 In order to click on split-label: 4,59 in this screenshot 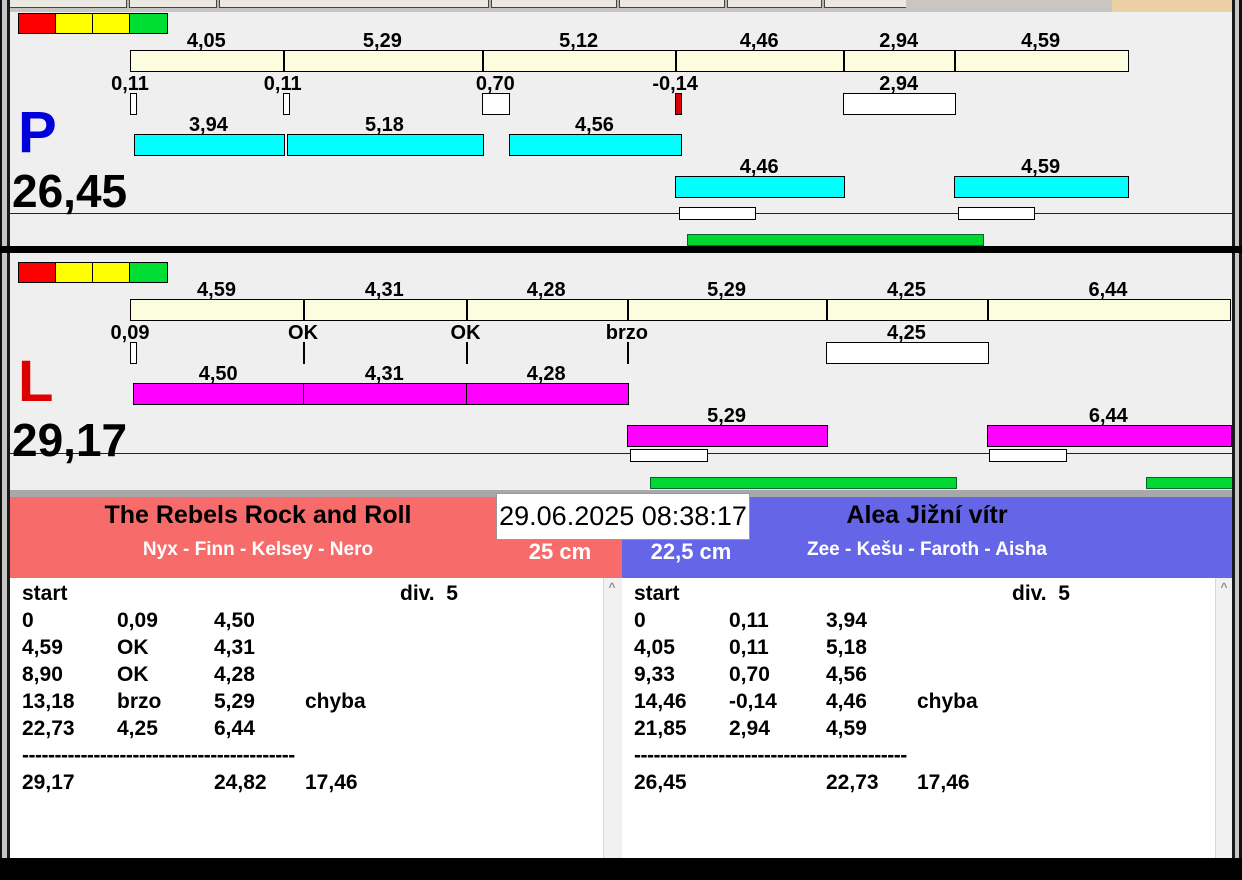, I will do `click(216, 290)`.